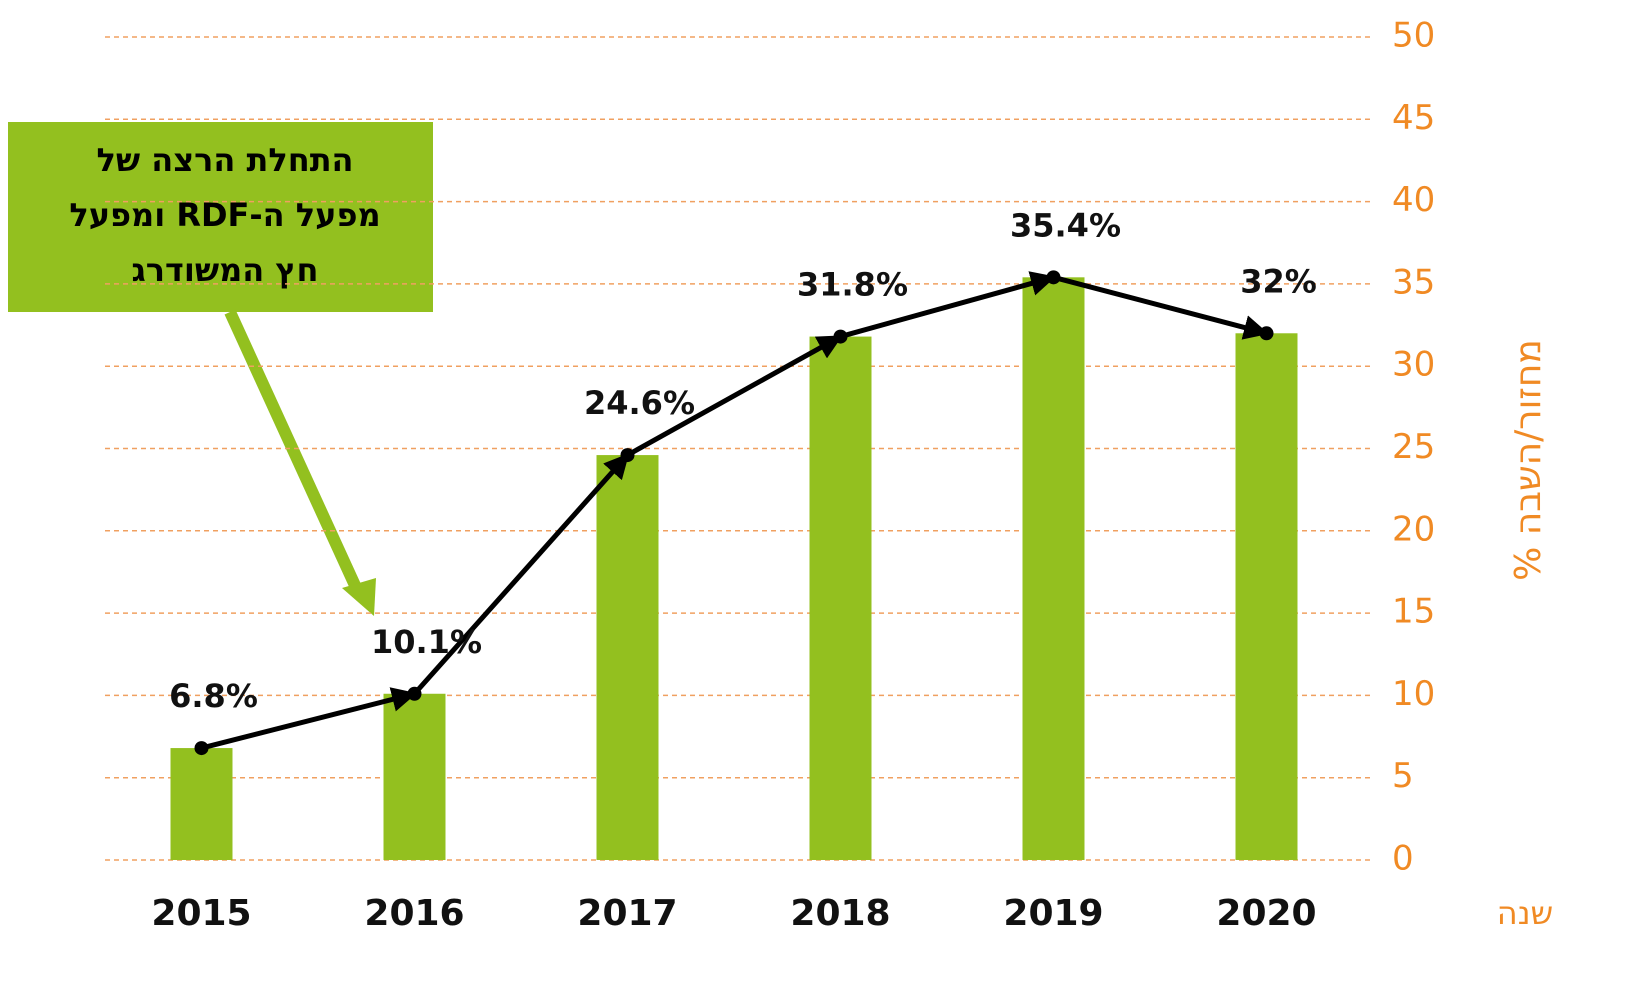 The height and width of the screenshot is (981, 1636). I want to click on x-tick-label: 2020, so click(1266, 913).